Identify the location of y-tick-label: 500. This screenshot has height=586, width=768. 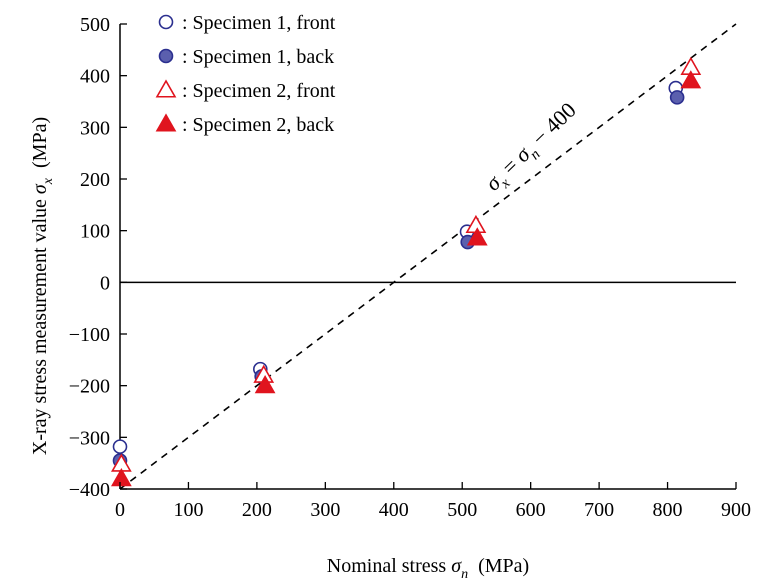
(95, 25).